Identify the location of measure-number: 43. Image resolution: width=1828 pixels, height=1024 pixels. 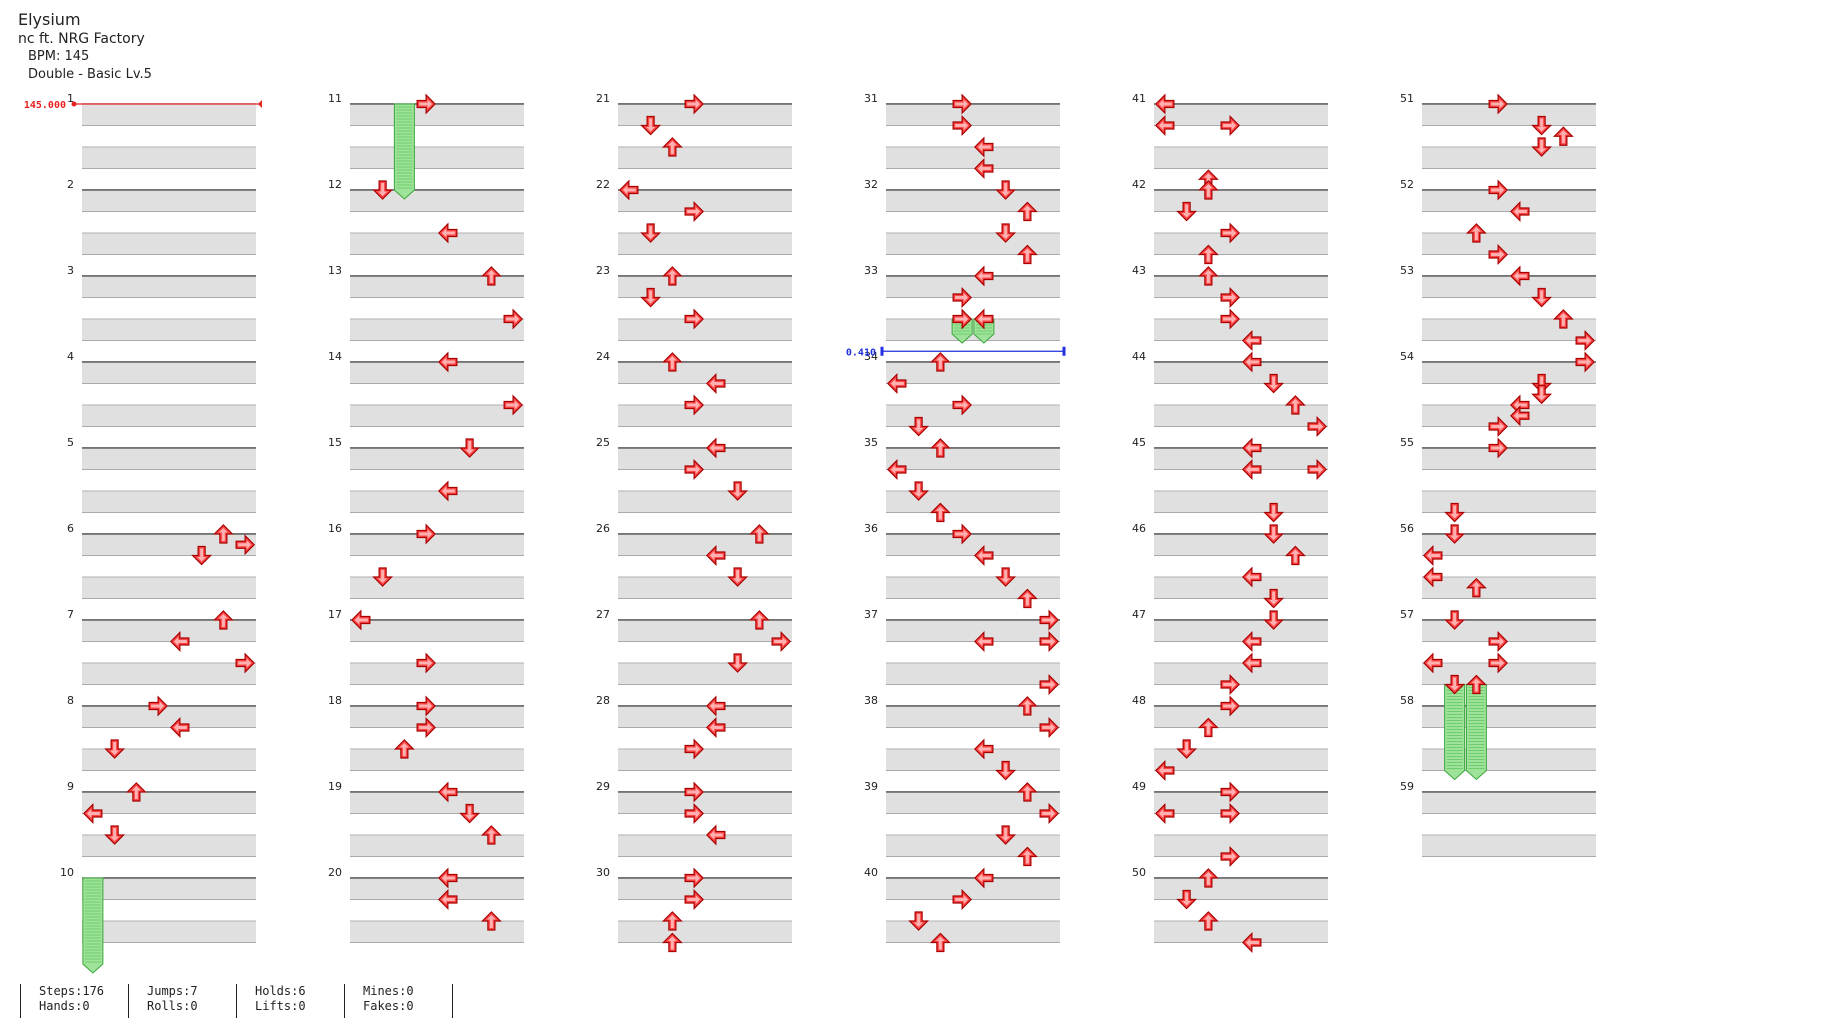
(1139, 270).